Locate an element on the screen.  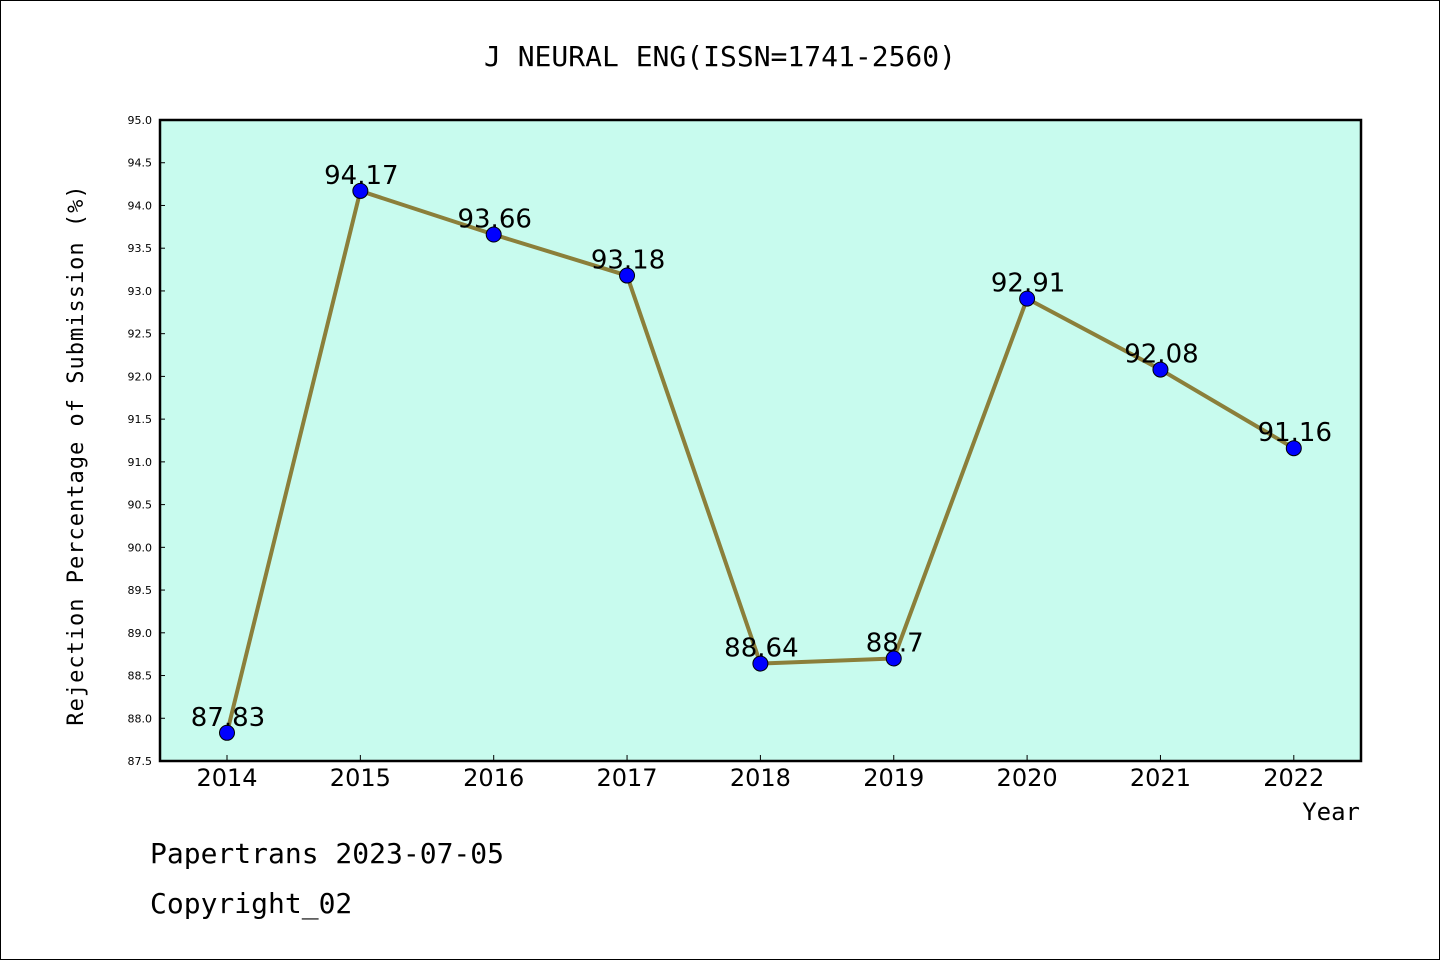
x-tick-label: 2019 is located at coordinates (893, 778).